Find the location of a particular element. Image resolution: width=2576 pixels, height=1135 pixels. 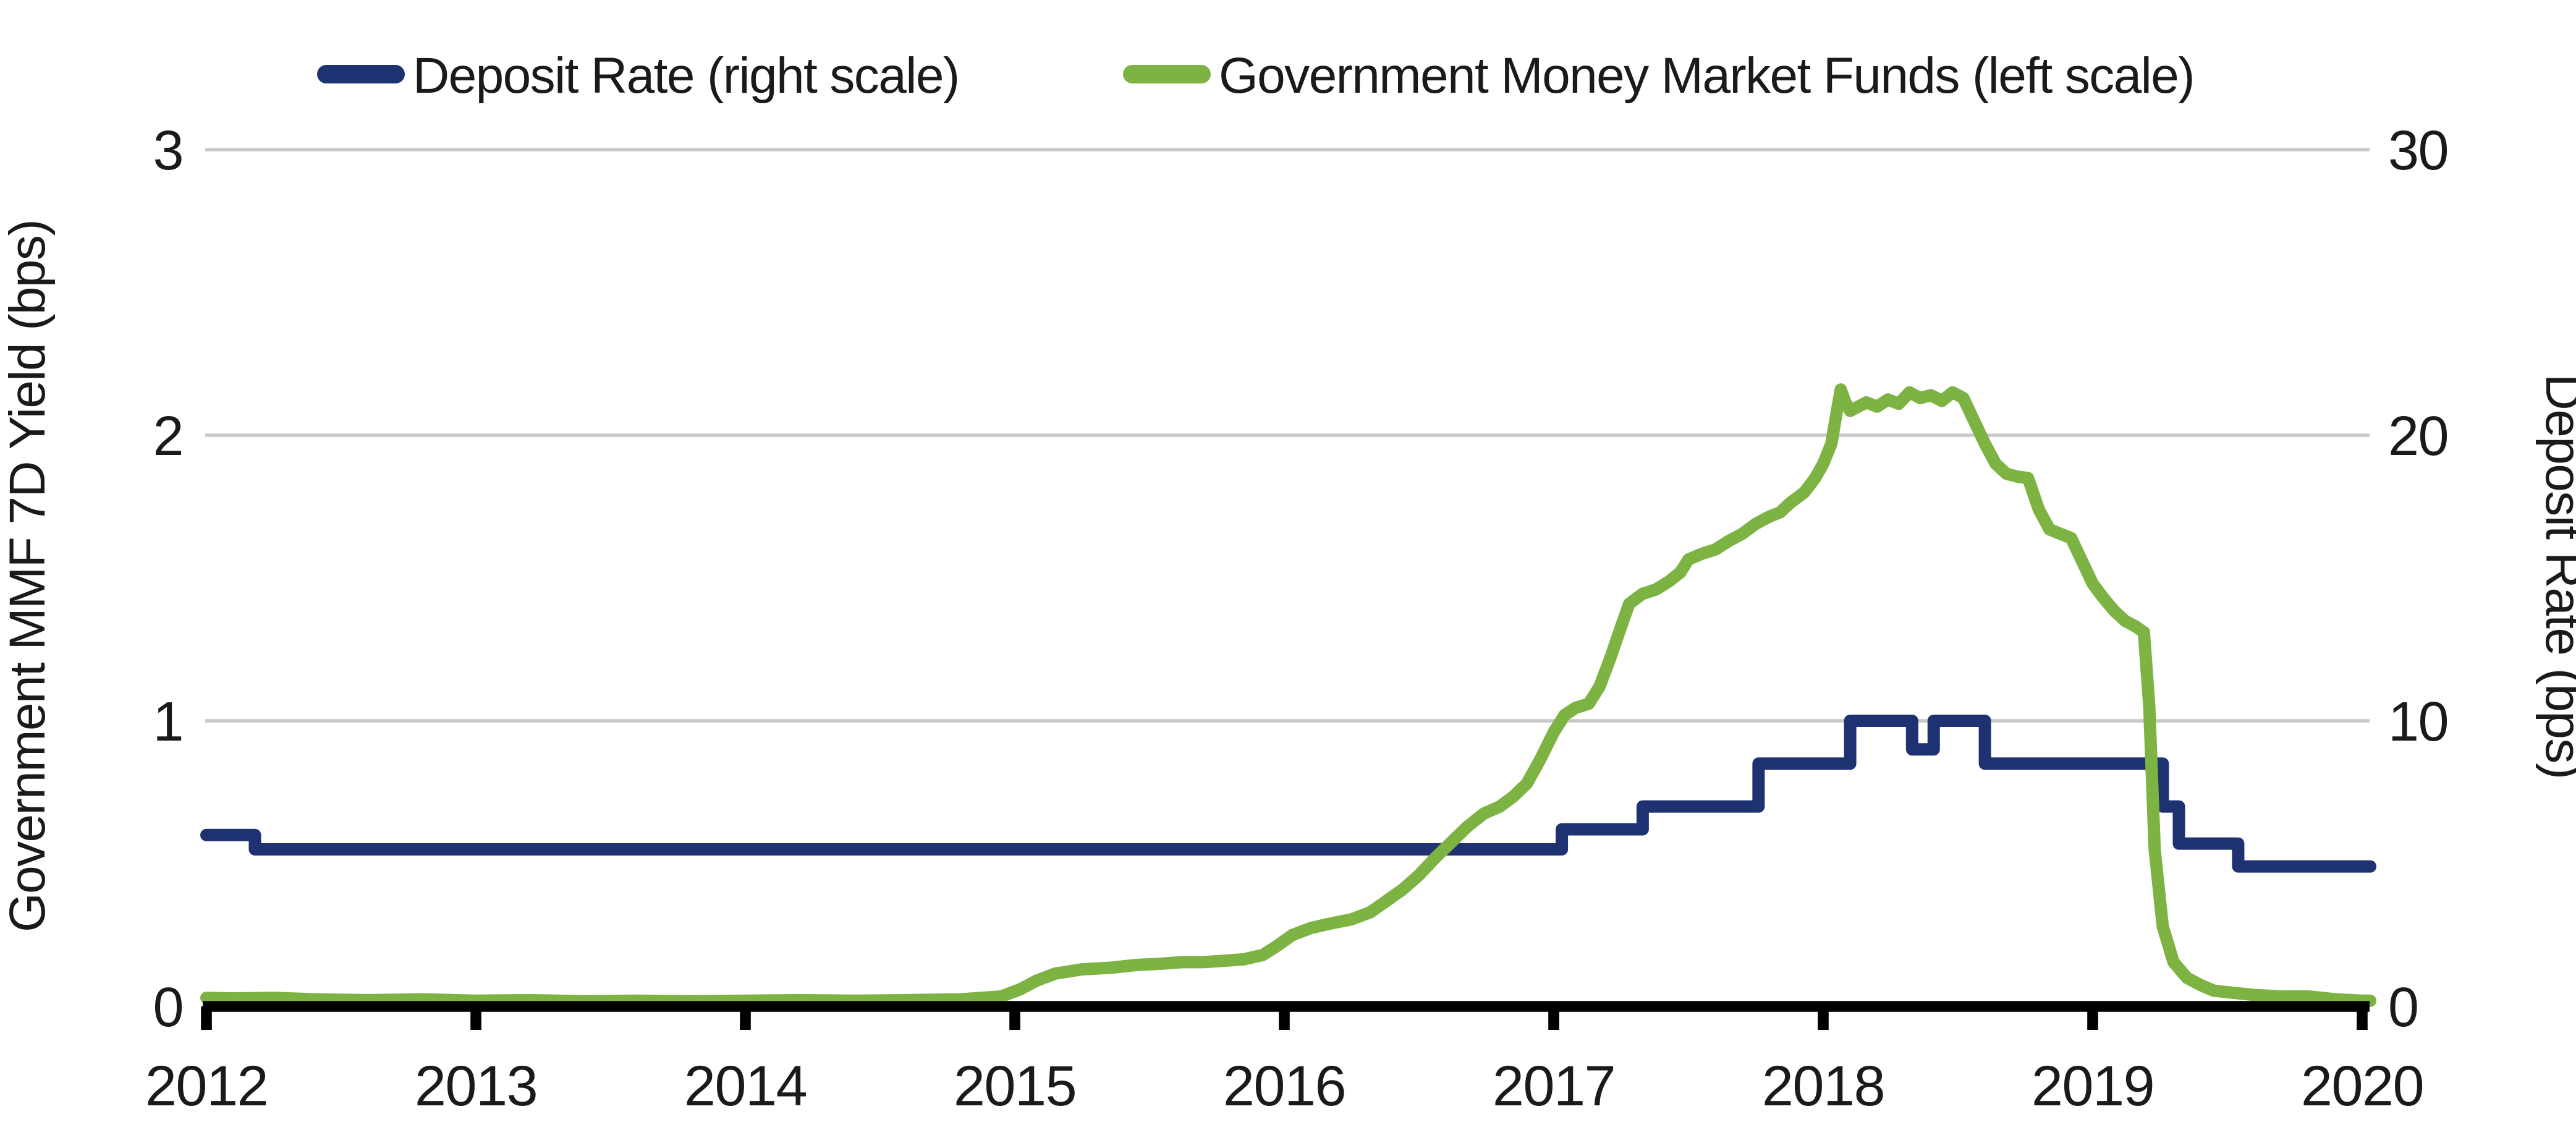

x-tick-label-2014: 2014 is located at coordinates (745, 1086).